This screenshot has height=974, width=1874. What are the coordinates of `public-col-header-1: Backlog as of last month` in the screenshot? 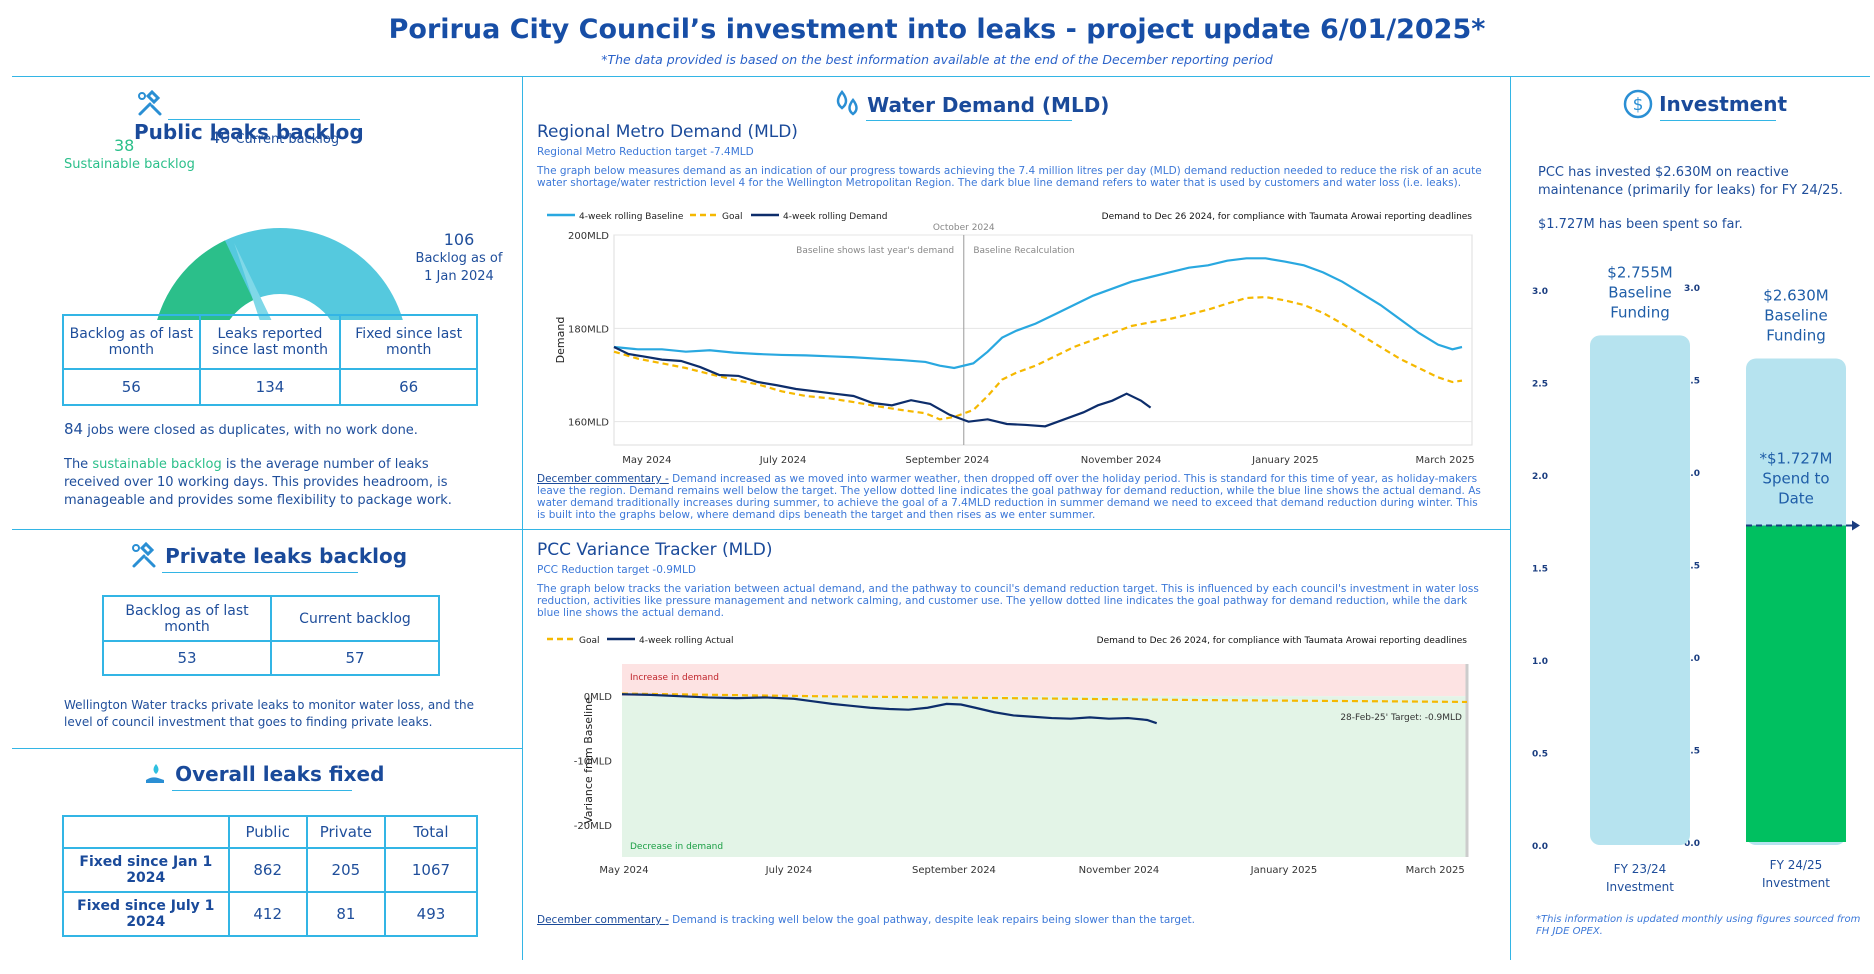 It's located at (131, 342).